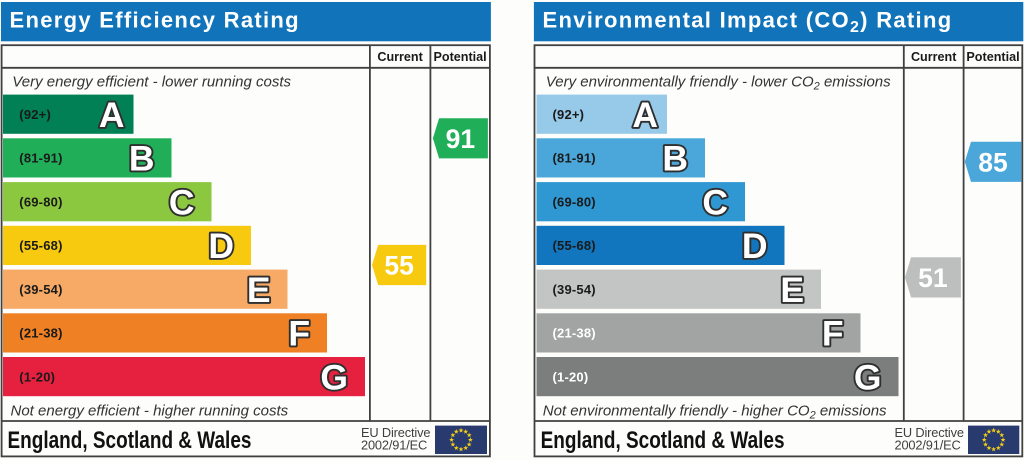  Describe the element at coordinates (932, 278) in the screenshot. I see `svg-text: 51` at that location.